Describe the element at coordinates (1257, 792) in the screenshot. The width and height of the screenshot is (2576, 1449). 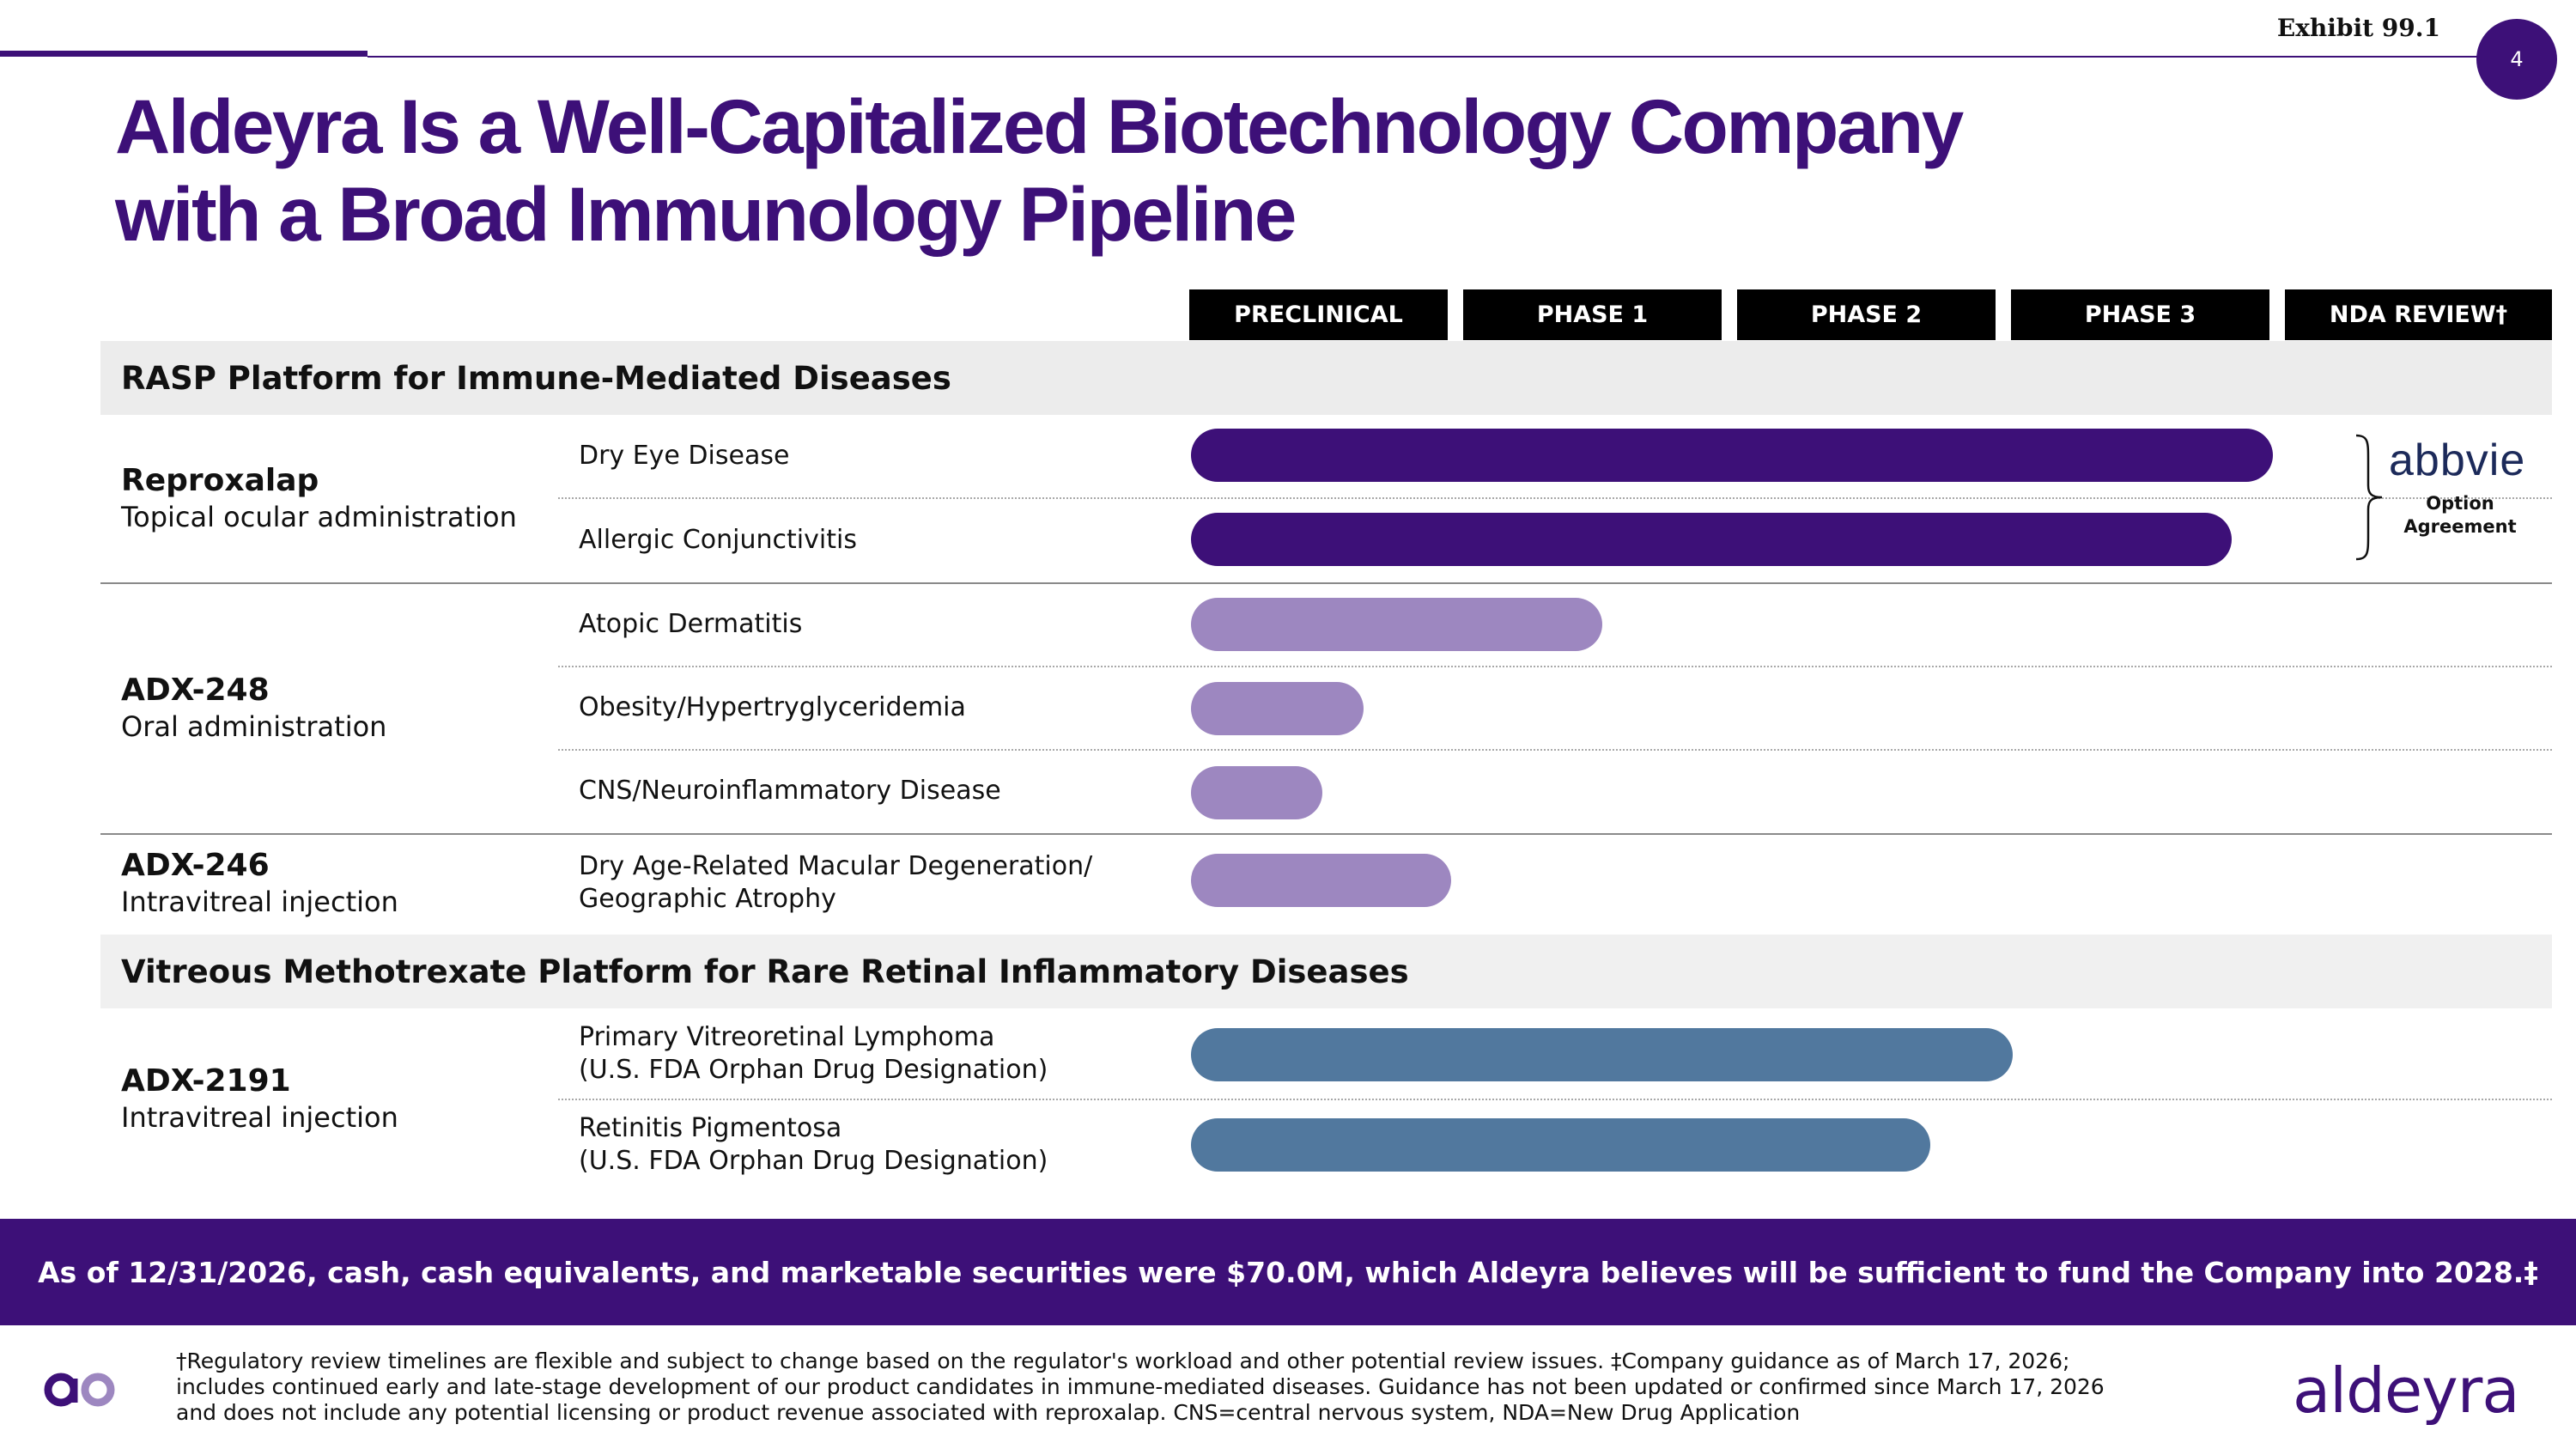
I see `progress-bar-cns` at that location.